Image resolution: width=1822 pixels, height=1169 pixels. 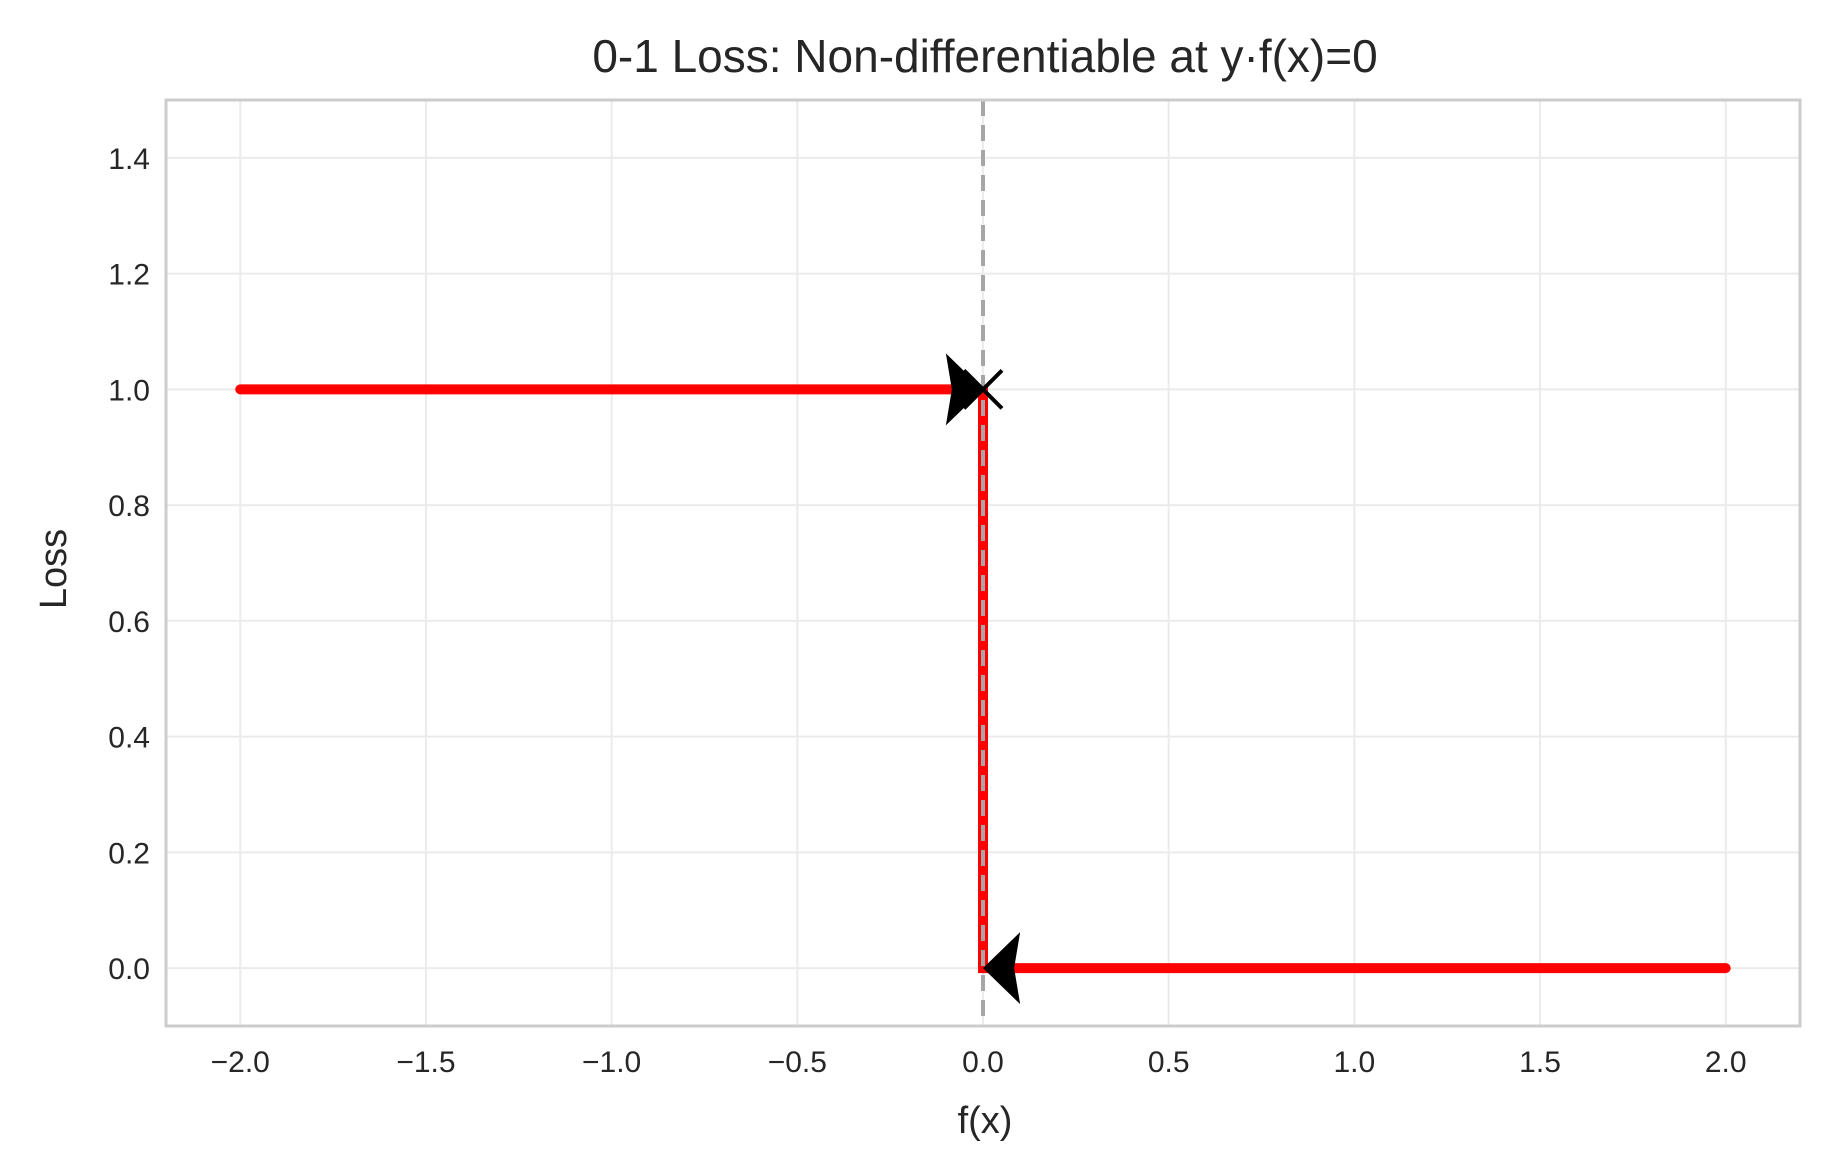 What do you see at coordinates (1002, 968) in the screenshot?
I see `arrow-head-left` at bounding box center [1002, 968].